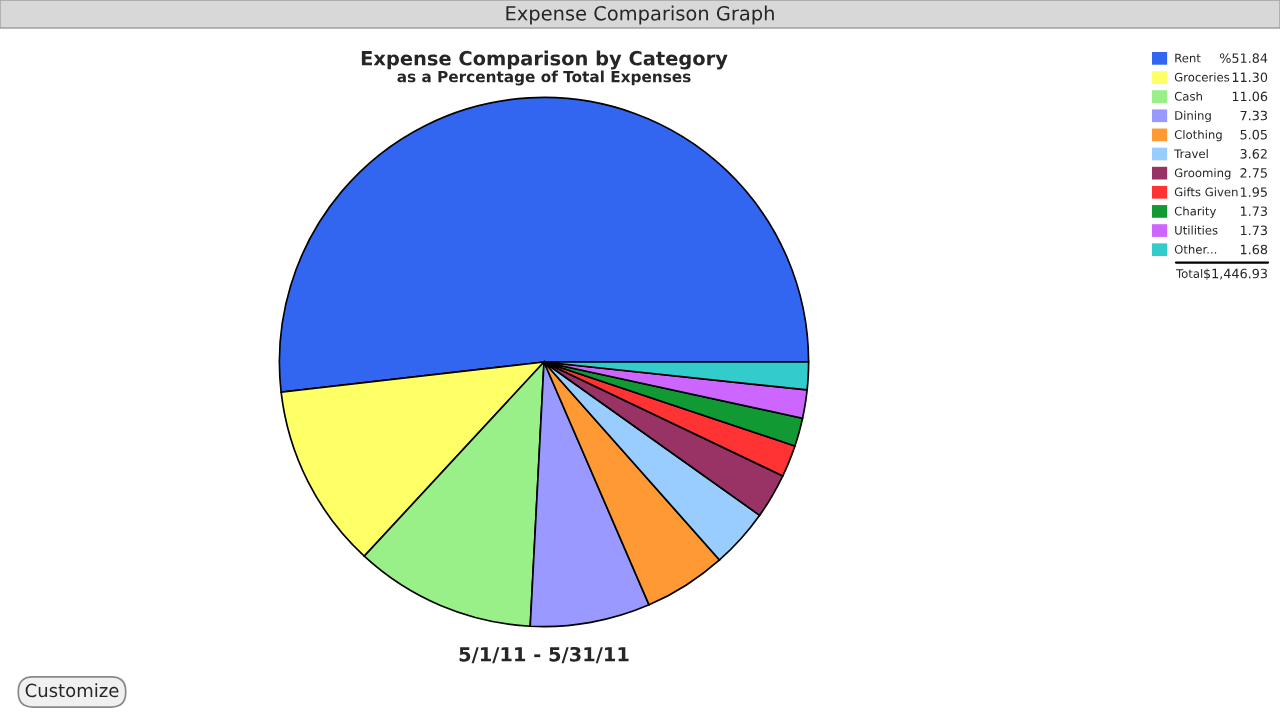 The height and width of the screenshot is (714, 1280). I want to click on chart-title: Expense Comparison by Category, so click(544, 60).